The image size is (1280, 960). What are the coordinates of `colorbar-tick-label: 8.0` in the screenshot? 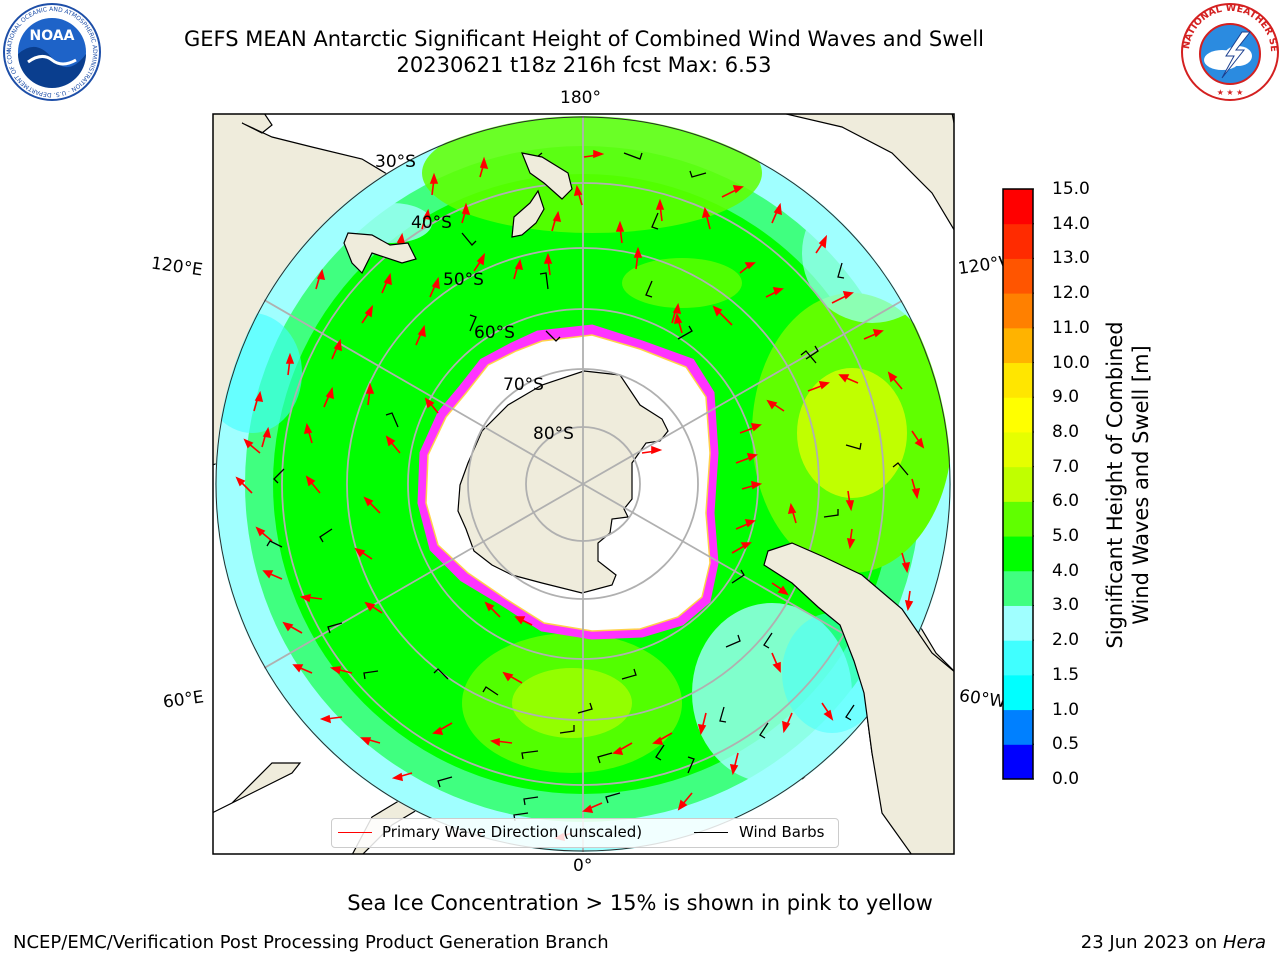 It's located at (1066, 431).